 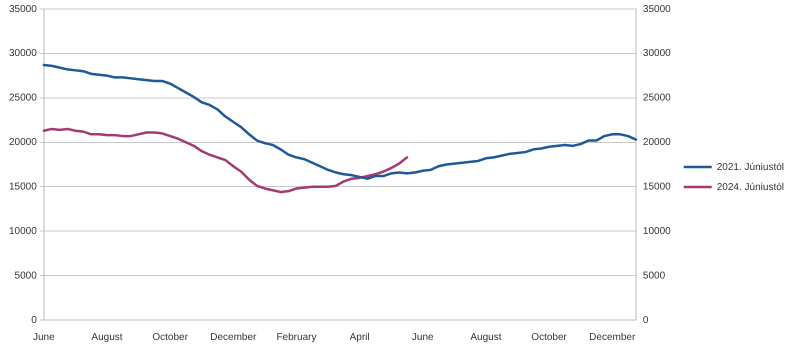 I want to click on y-tick-label: 30000, so click(x=23, y=54).